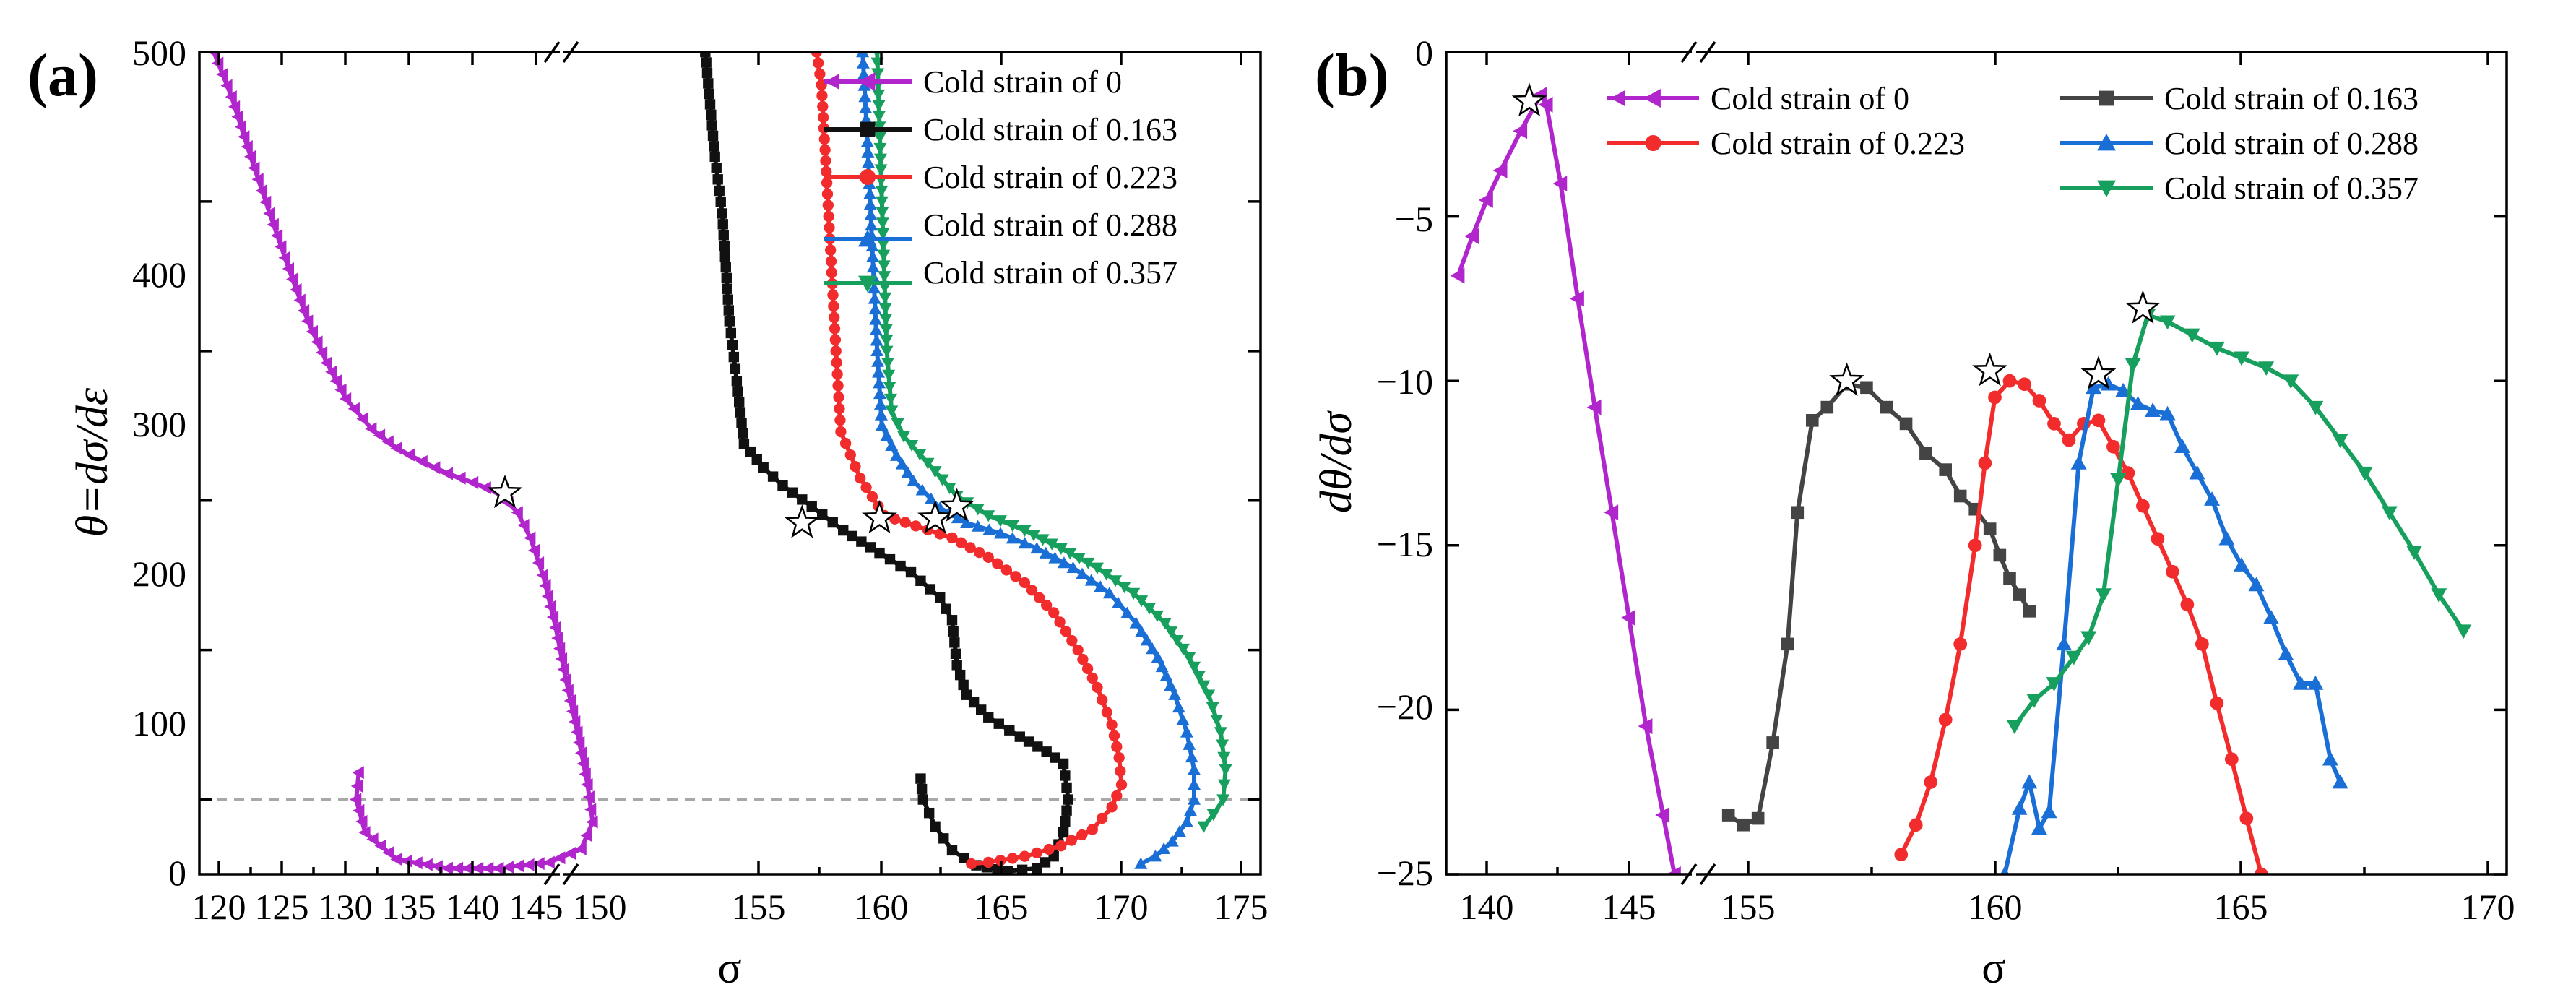 The image size is (2576, 1000). I want to click on series-cs357, so click(2239, 512).